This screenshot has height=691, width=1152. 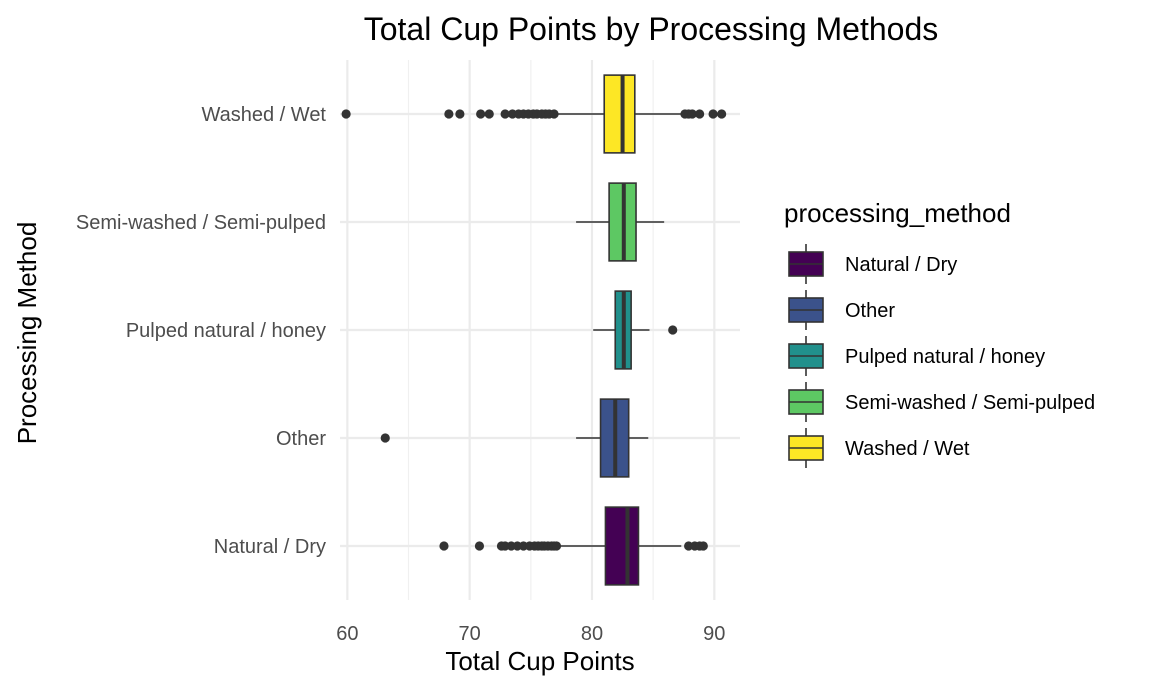 What do you see at coordinates (347, 634) in the screenshot?
I see `x-tick-label: 60` at bounding box center [347, 634].